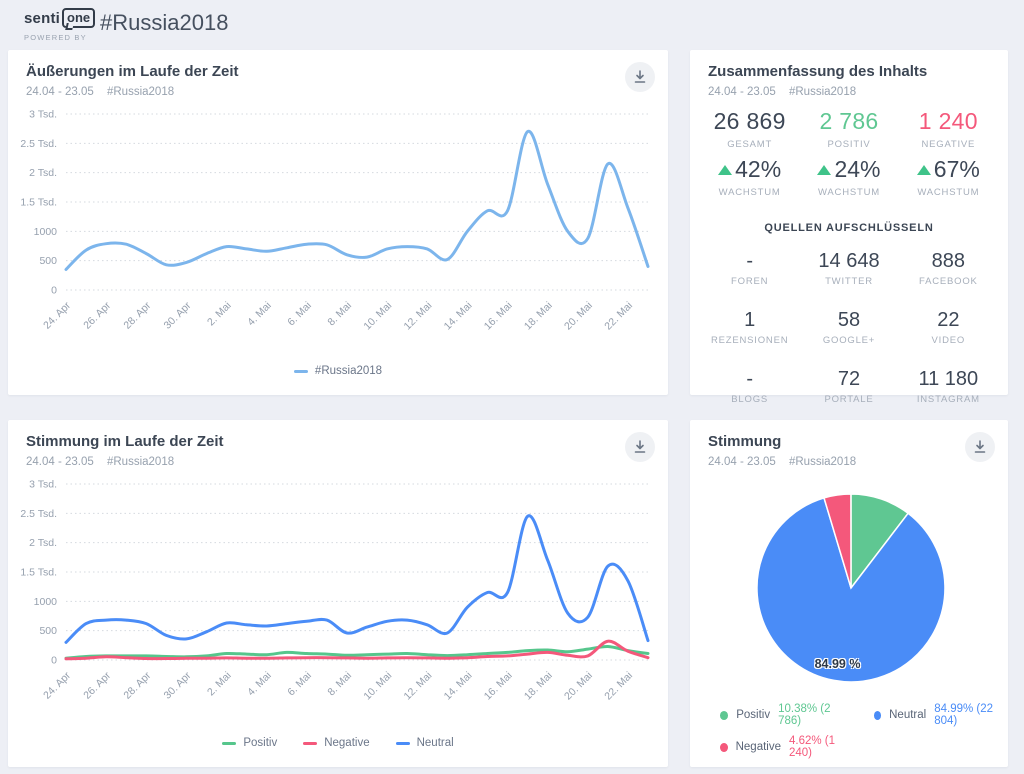  What do you see at coordinates (758, 169) in the screenshot?
I see `growth-value: 42%` at bounding box center [758, 169].